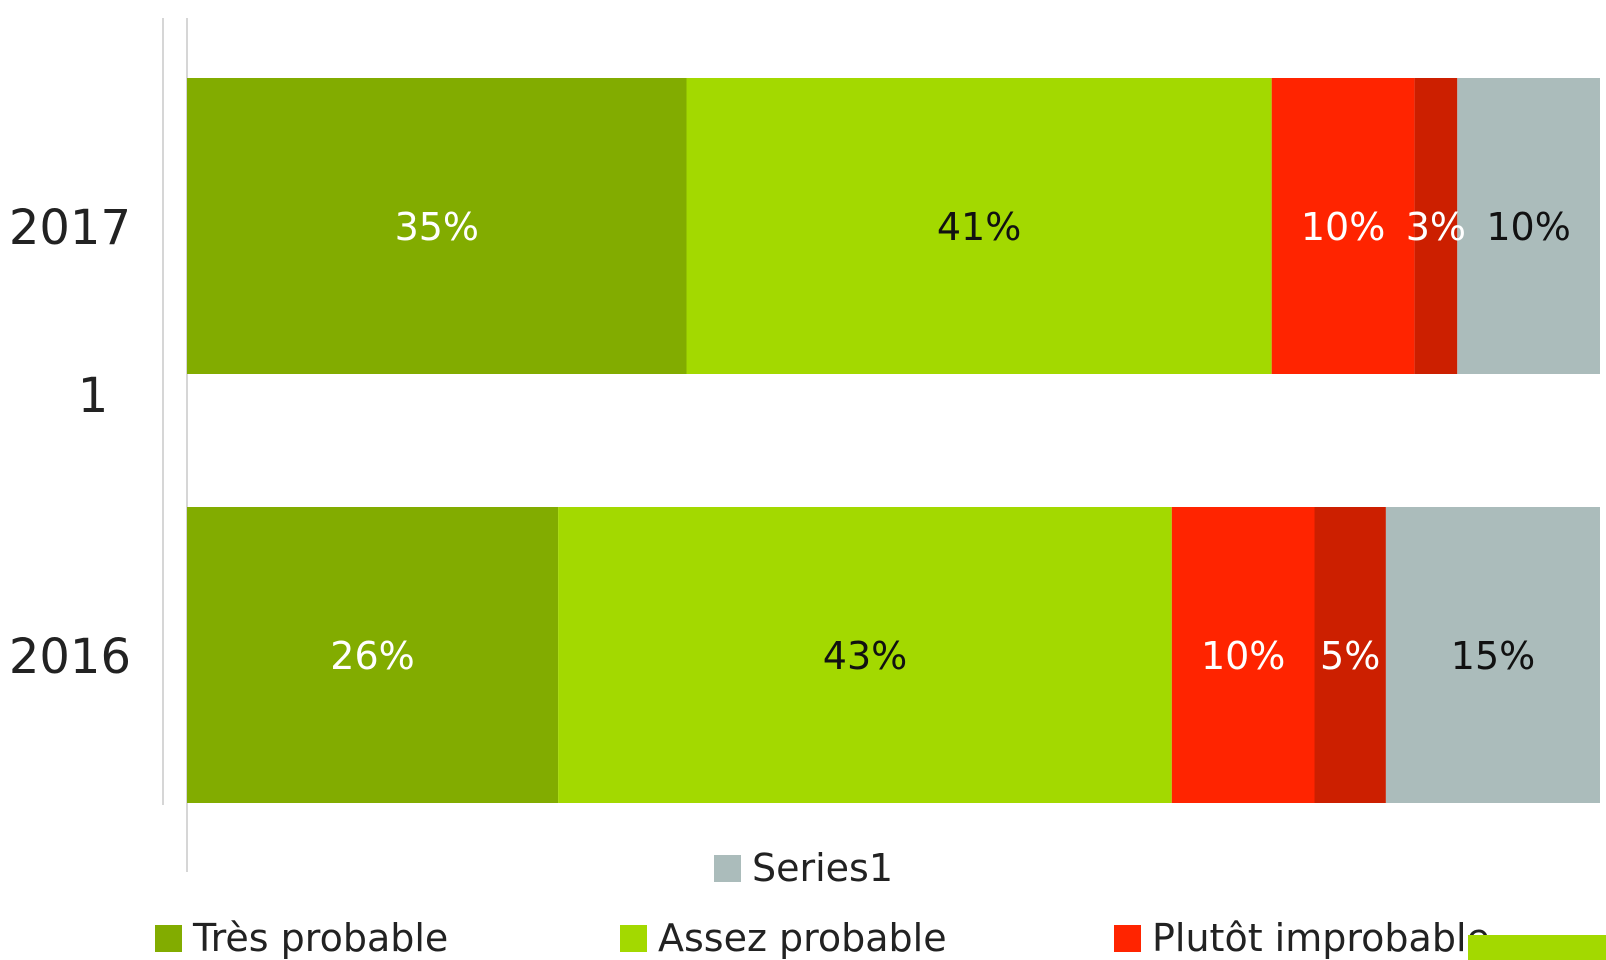 This screenshot has height=960, width=1606. I want to click on data-label-2016-3: 5%, so click(1350, 656).